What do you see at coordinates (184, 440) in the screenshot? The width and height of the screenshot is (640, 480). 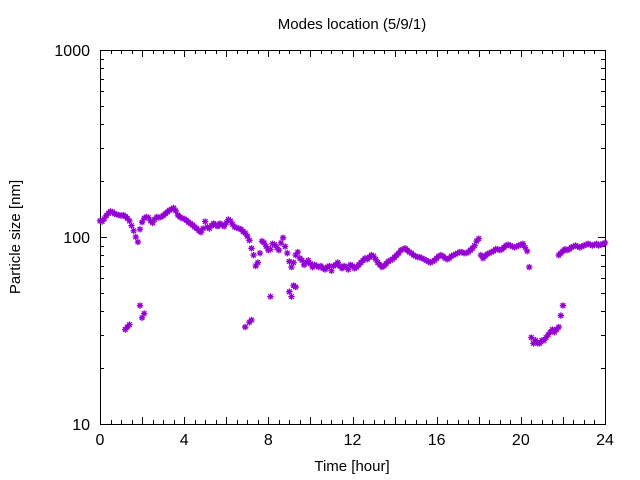 I see `x-tick-label: 4` at bounding box center [184, 440].